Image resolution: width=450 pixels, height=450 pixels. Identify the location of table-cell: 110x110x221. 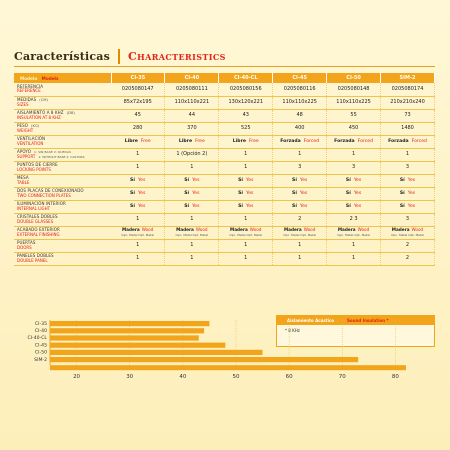
(192, 103).